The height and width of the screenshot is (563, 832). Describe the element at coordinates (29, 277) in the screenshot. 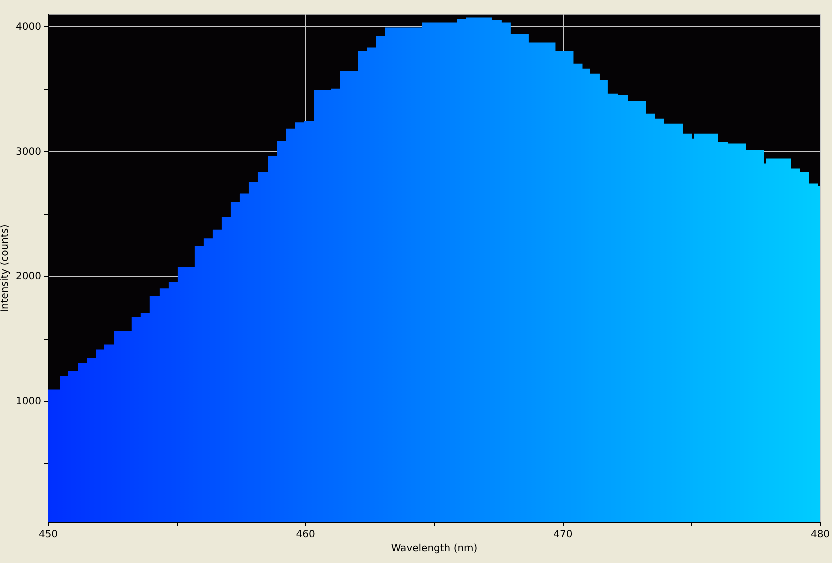

I see `y-tick-label: 2000` at that location.